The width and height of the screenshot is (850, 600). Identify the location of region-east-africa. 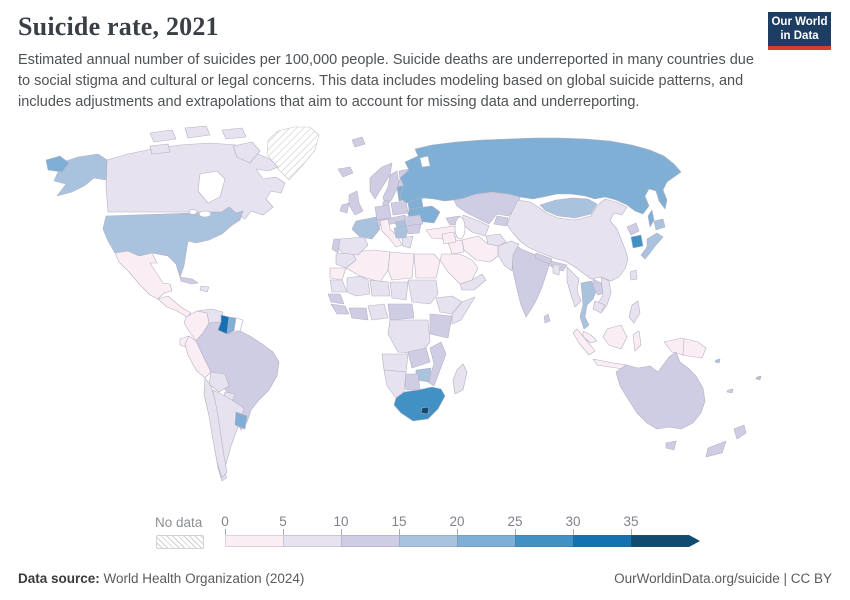
(441, 326).